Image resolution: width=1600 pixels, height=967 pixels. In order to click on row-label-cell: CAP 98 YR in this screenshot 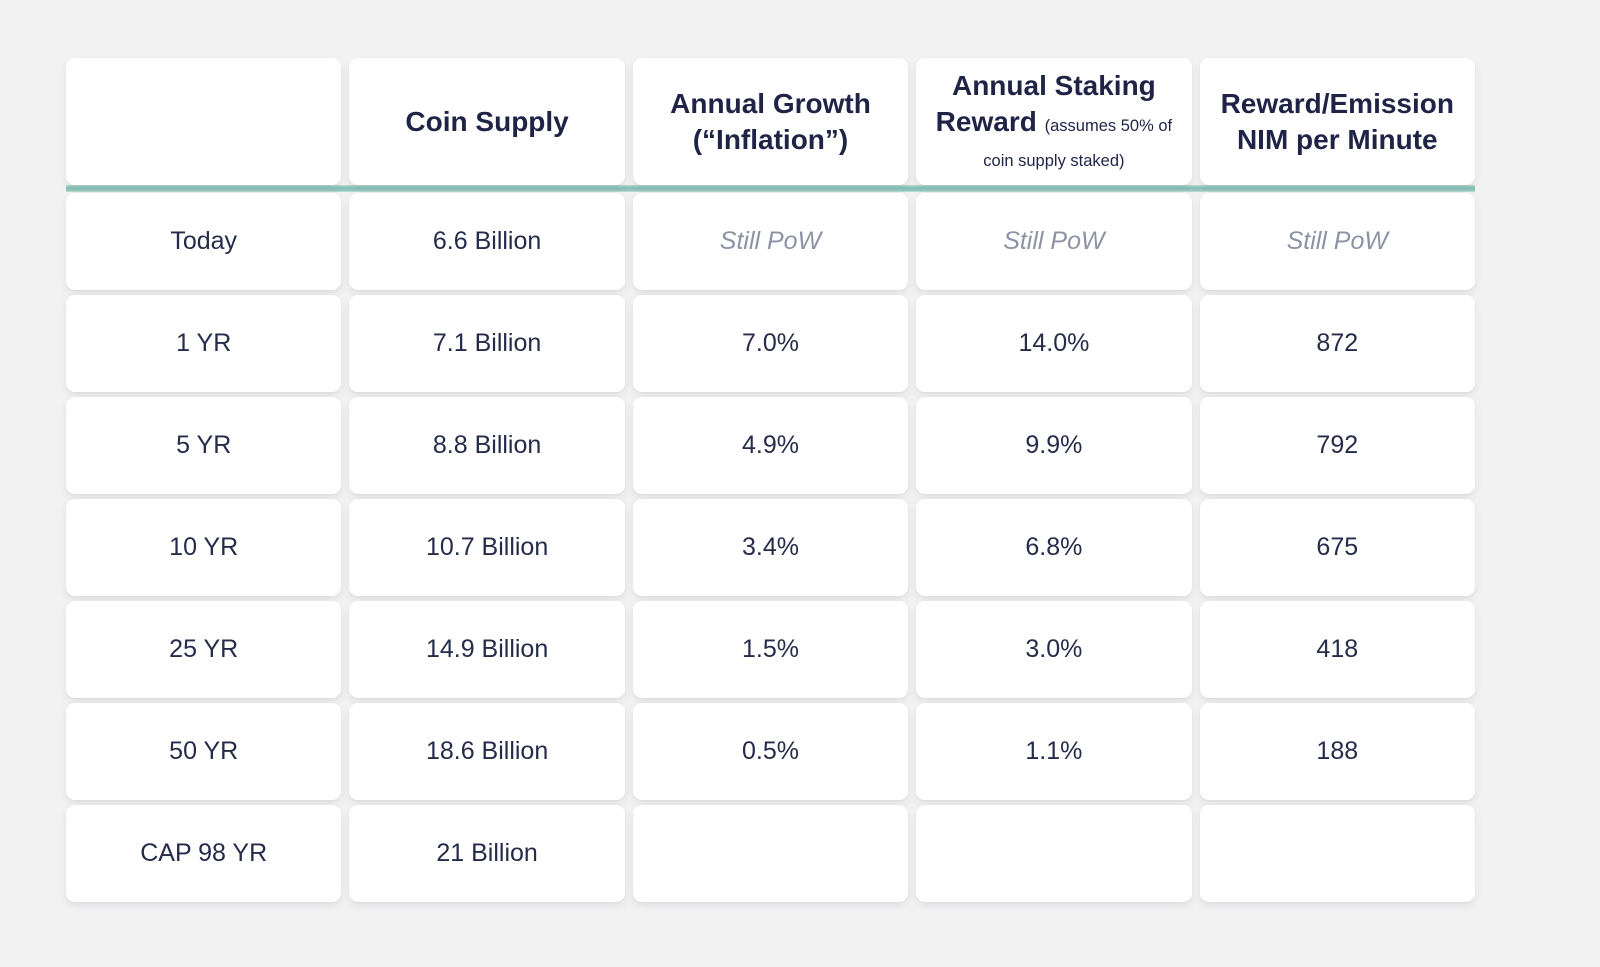, I will do `click(204, 853)`.